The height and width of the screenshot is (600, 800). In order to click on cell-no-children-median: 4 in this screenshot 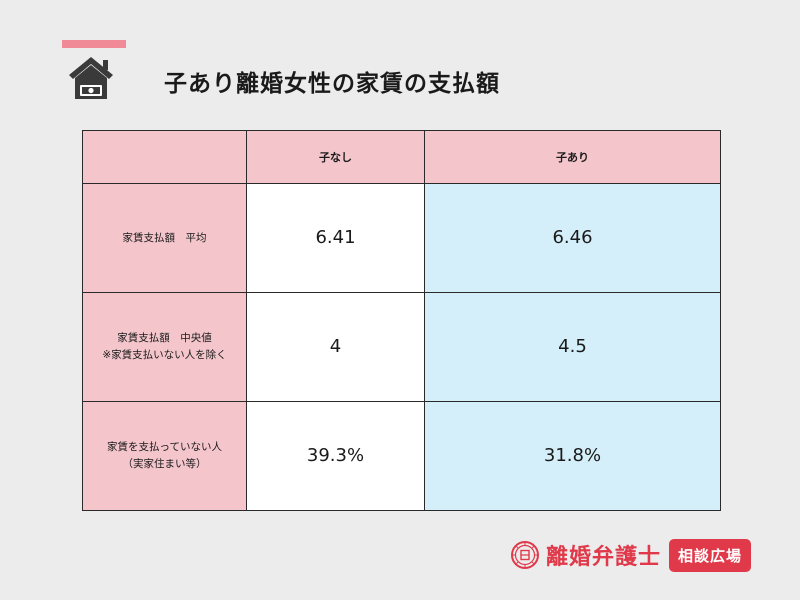, I will do `click(335, 346)`.